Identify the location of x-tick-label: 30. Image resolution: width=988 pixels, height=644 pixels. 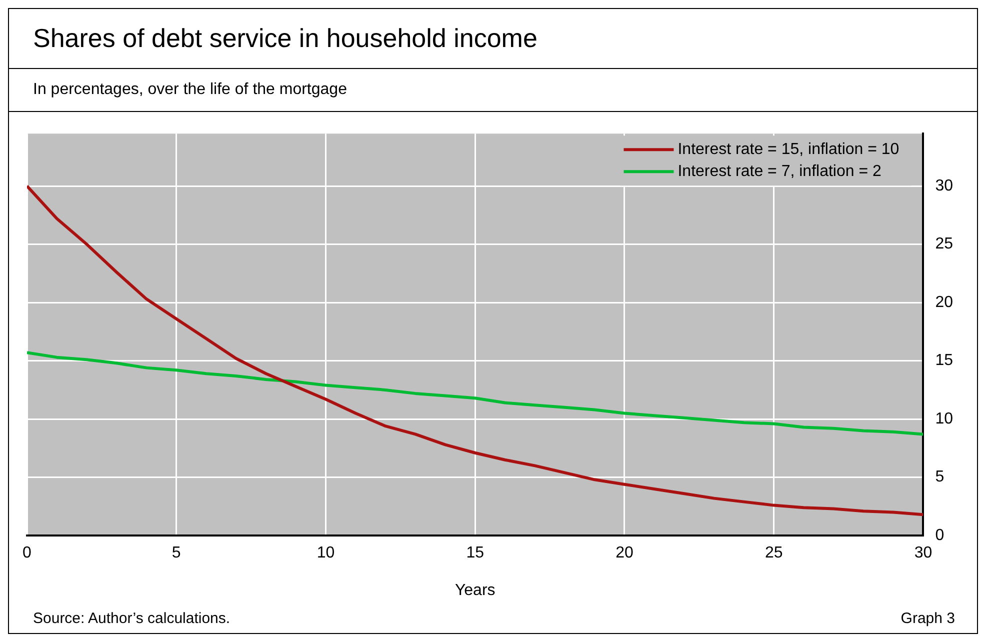
(923, 553).